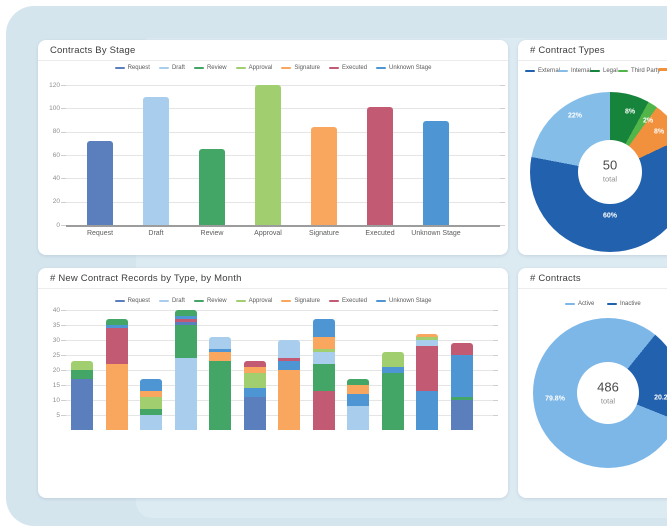 This screenshot has width=667, height=526. I want to click on bar-draft, so click(156, 160).